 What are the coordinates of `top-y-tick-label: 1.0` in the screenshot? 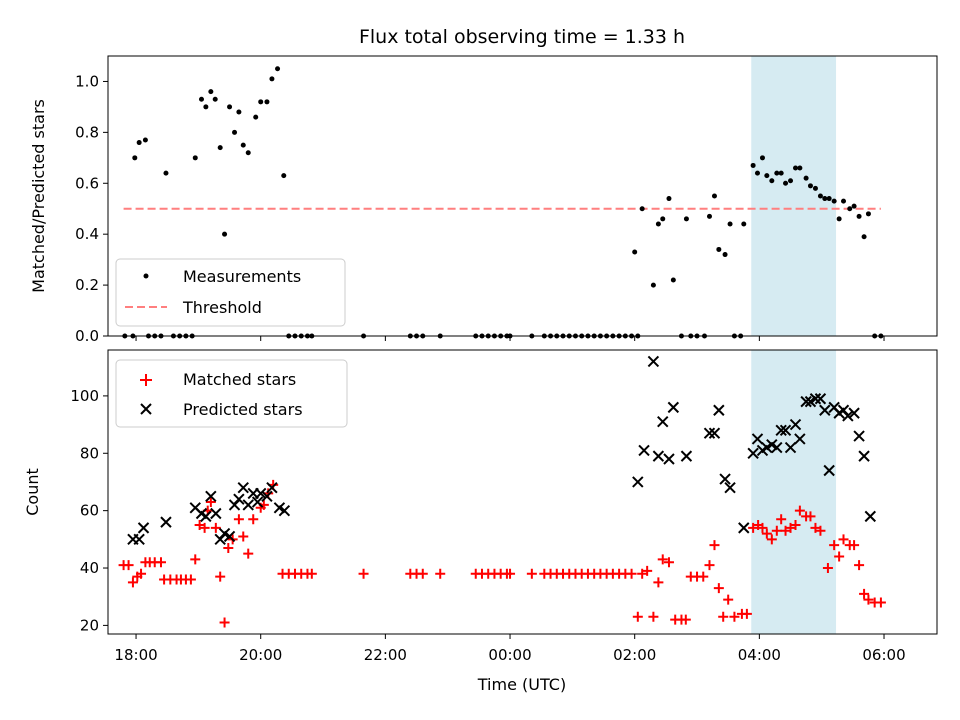 It's located at (87, 81).